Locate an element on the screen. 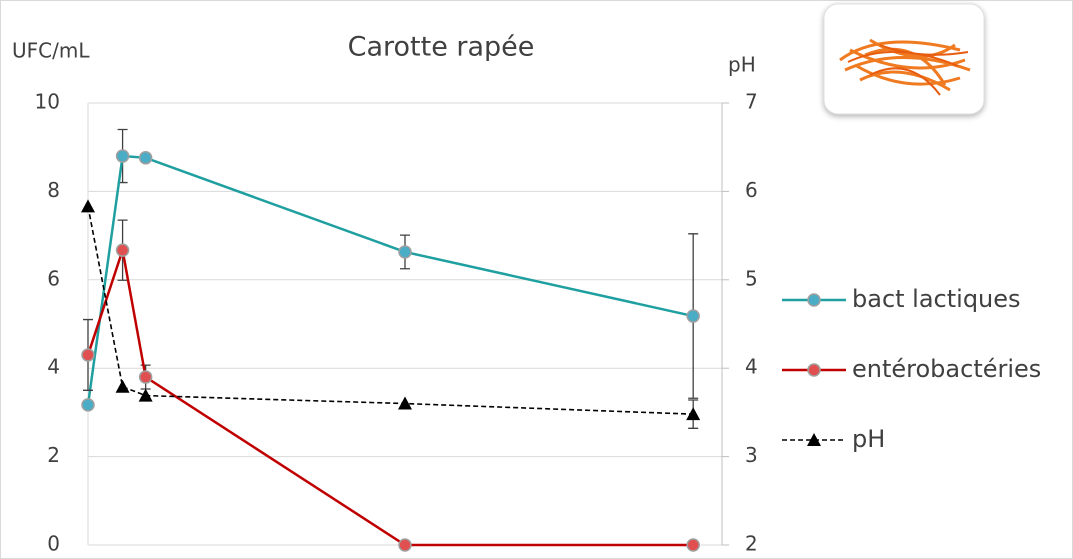  legend-label: bact lactiques is located at coordinates (936, 299).